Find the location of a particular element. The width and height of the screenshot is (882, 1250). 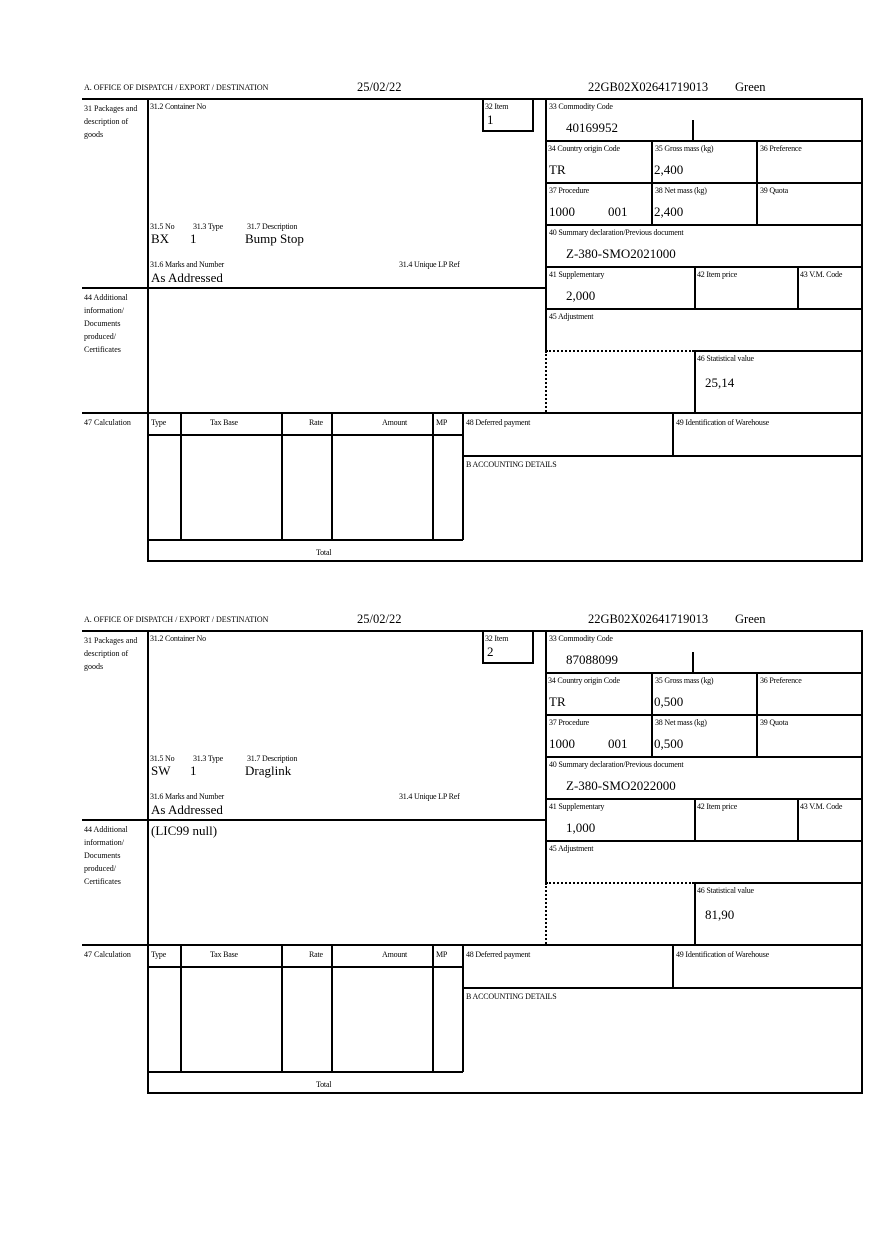

type-label: 31.3 Type is located at coordinates (208, 226).